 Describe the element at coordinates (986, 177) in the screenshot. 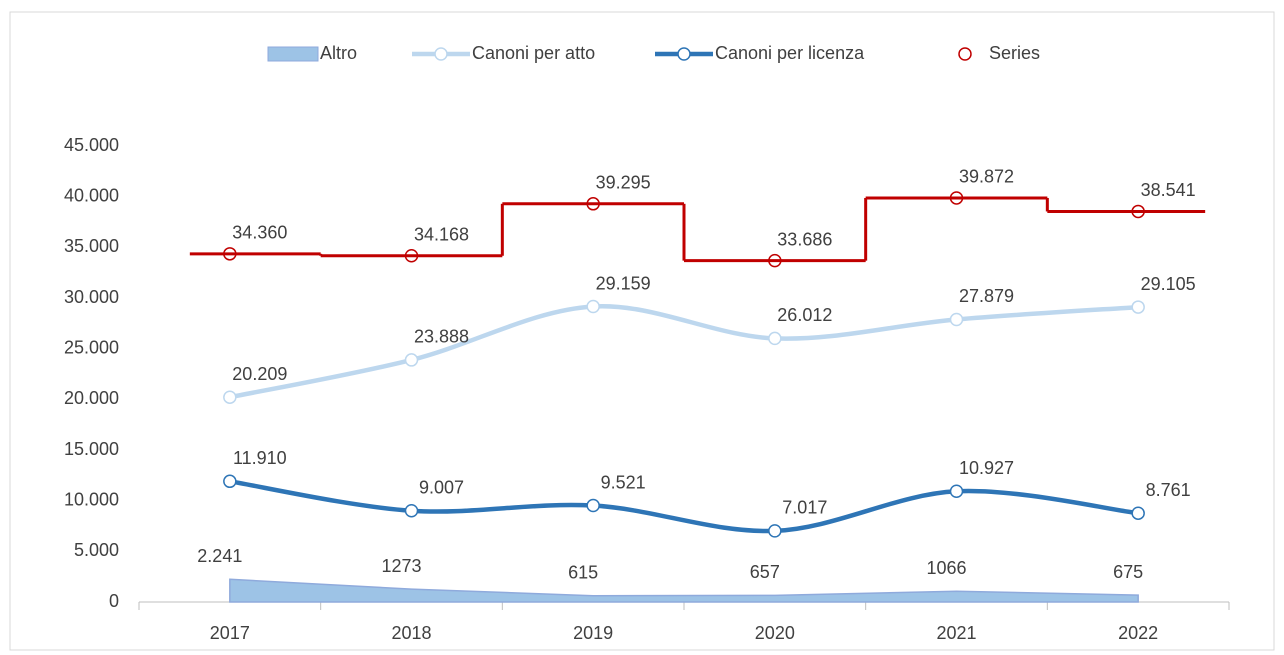

I see `data-label: 39.872` at that location.